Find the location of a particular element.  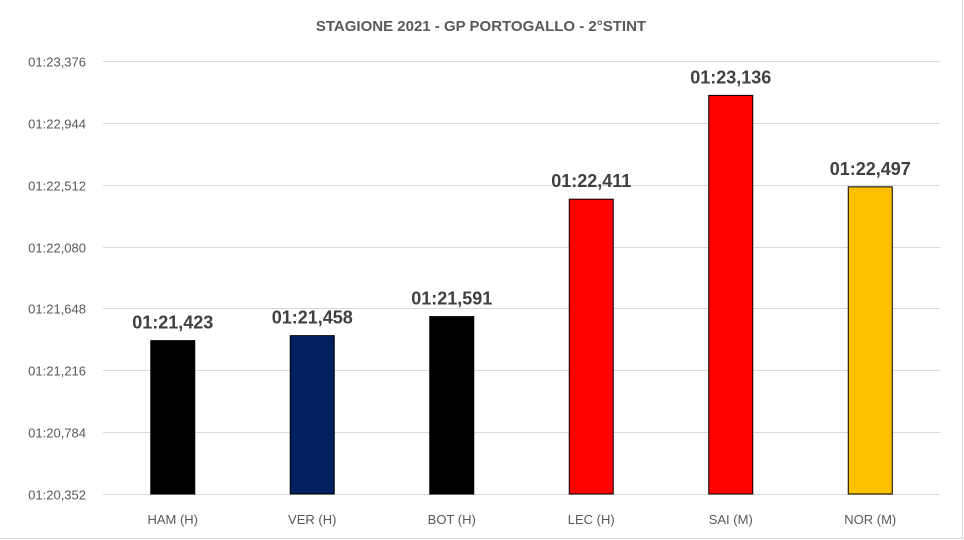

bar-sai is located at coordinates (731, 294).